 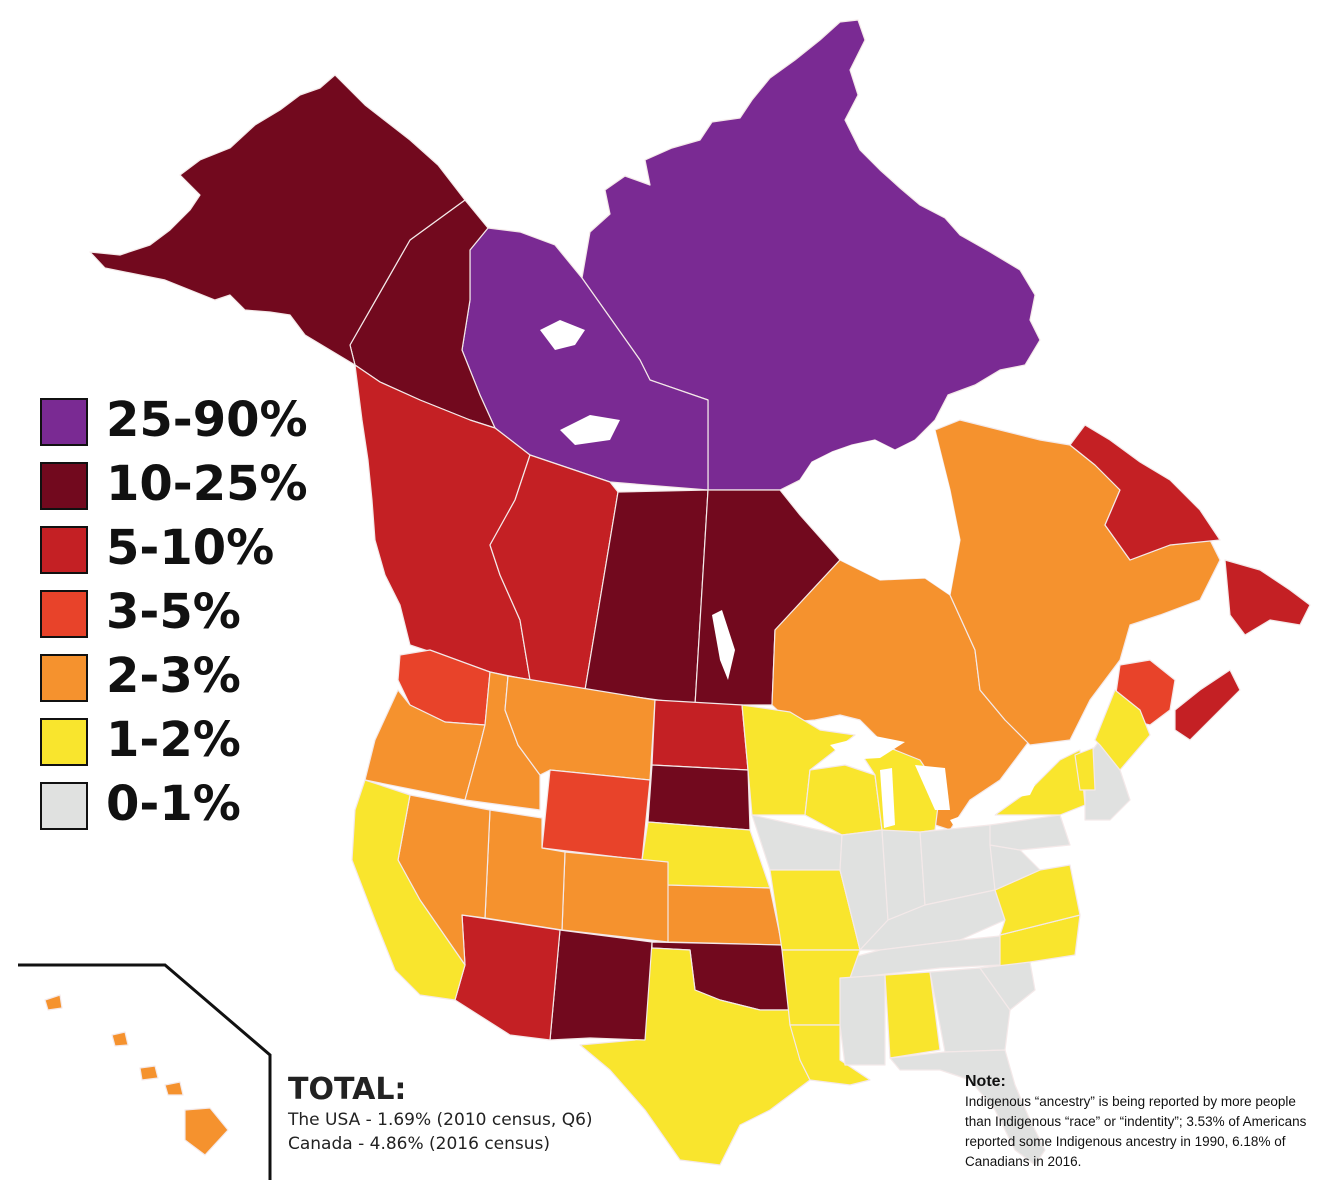 I want to click on legend-label: 2-3%, so click(x=173, y=676).